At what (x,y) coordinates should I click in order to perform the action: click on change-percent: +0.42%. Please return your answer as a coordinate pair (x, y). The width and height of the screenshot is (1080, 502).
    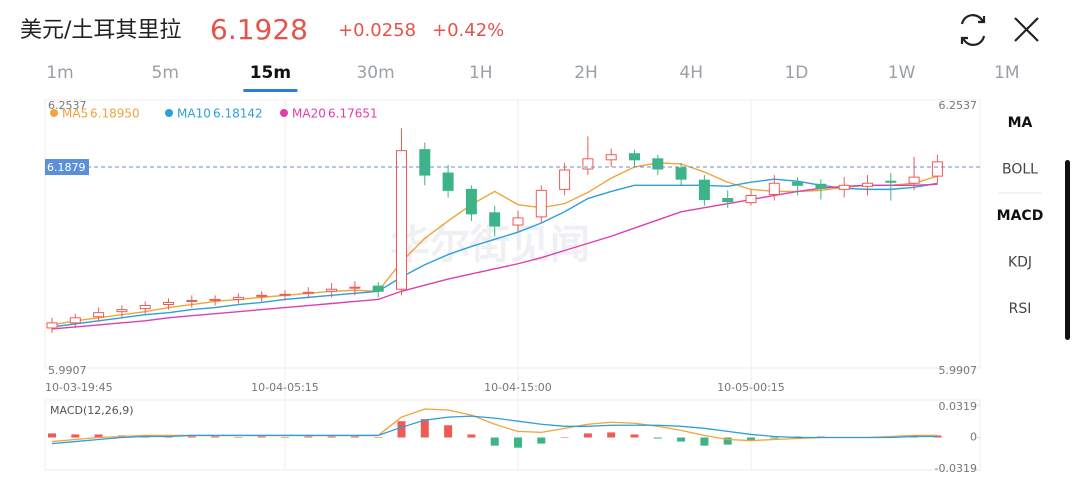
    Looking at the image, I should click on (468, 30).